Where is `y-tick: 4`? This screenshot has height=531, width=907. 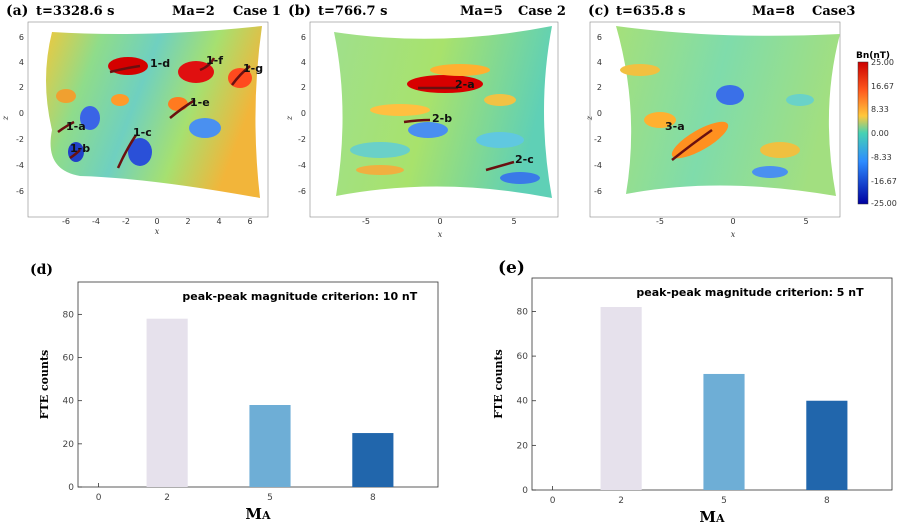
y-tick: 4 is located at coordinates (21, 62).